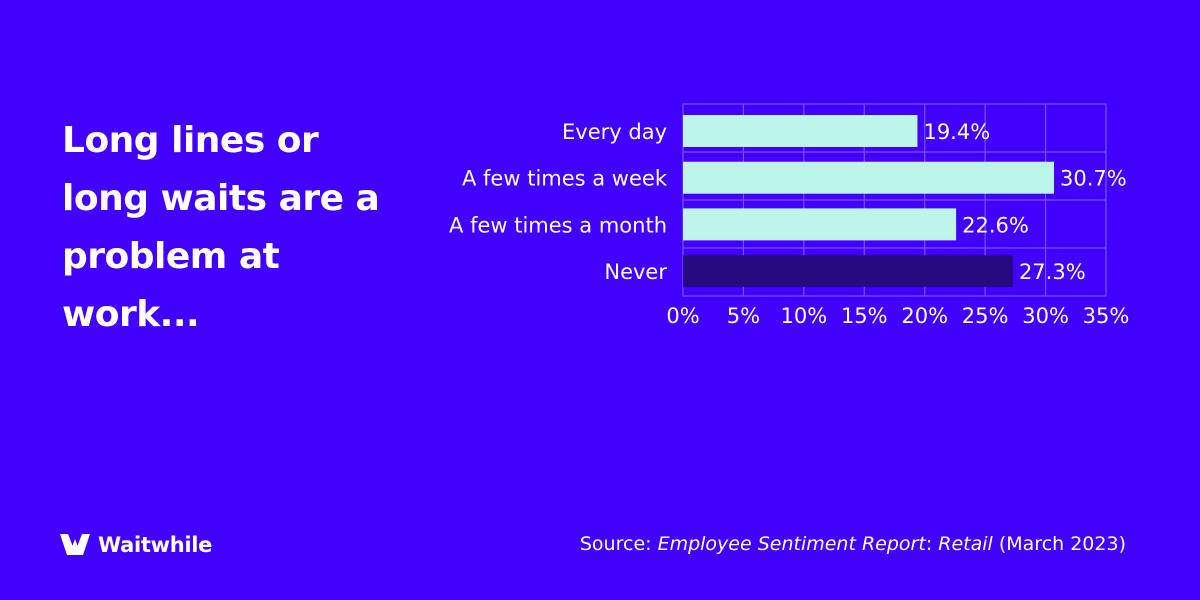 The width and height of the screenshot is (1200, 600). I want to click on category-label: A few times a month, so click(558, 225).